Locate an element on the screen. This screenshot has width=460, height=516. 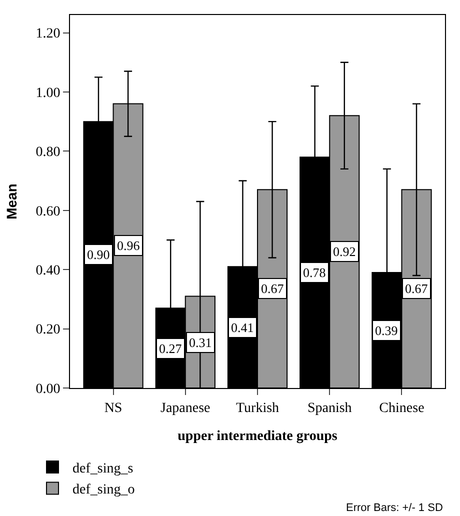
legend-label: def_sing_s is located at coordinates (103, 468).